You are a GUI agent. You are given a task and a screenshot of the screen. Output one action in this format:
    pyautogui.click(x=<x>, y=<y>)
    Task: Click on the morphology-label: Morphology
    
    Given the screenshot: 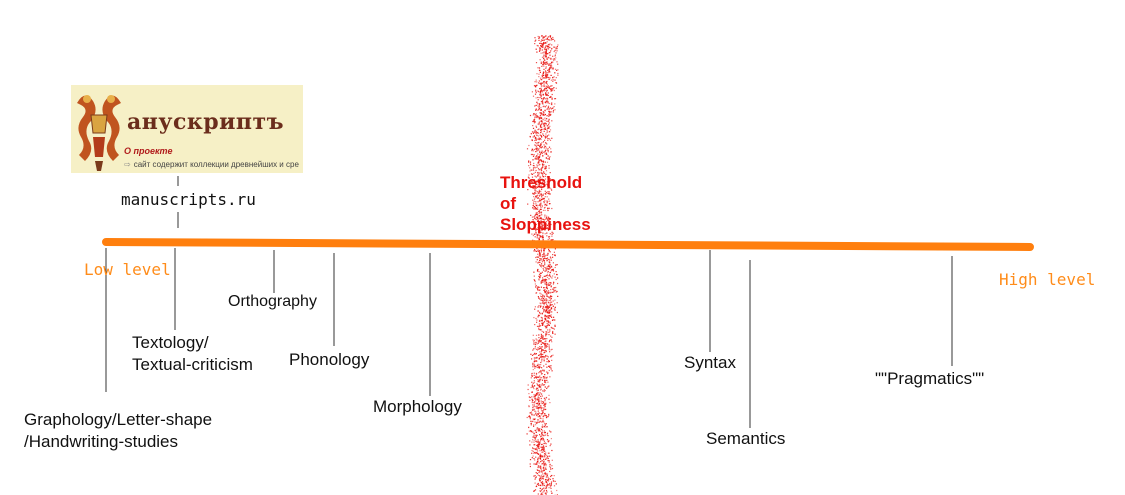 What is the action you would take?
    pyautogui.click(x=417, y=406)
    